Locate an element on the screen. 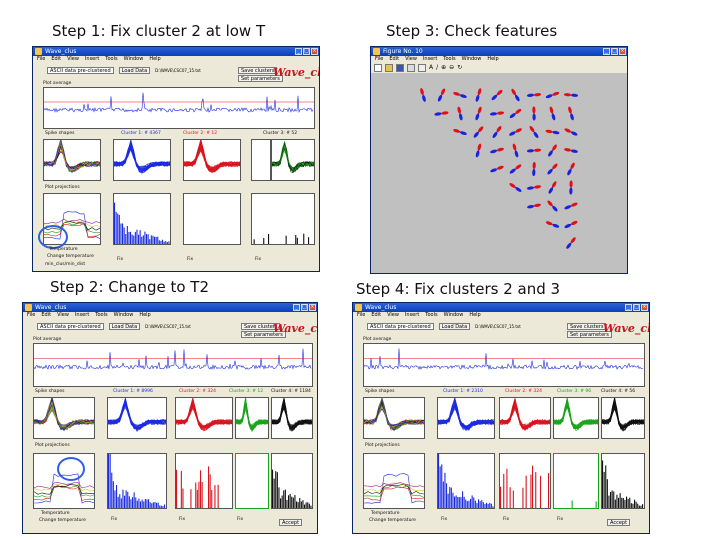  signal-trace is located at coordinates (179, 103).